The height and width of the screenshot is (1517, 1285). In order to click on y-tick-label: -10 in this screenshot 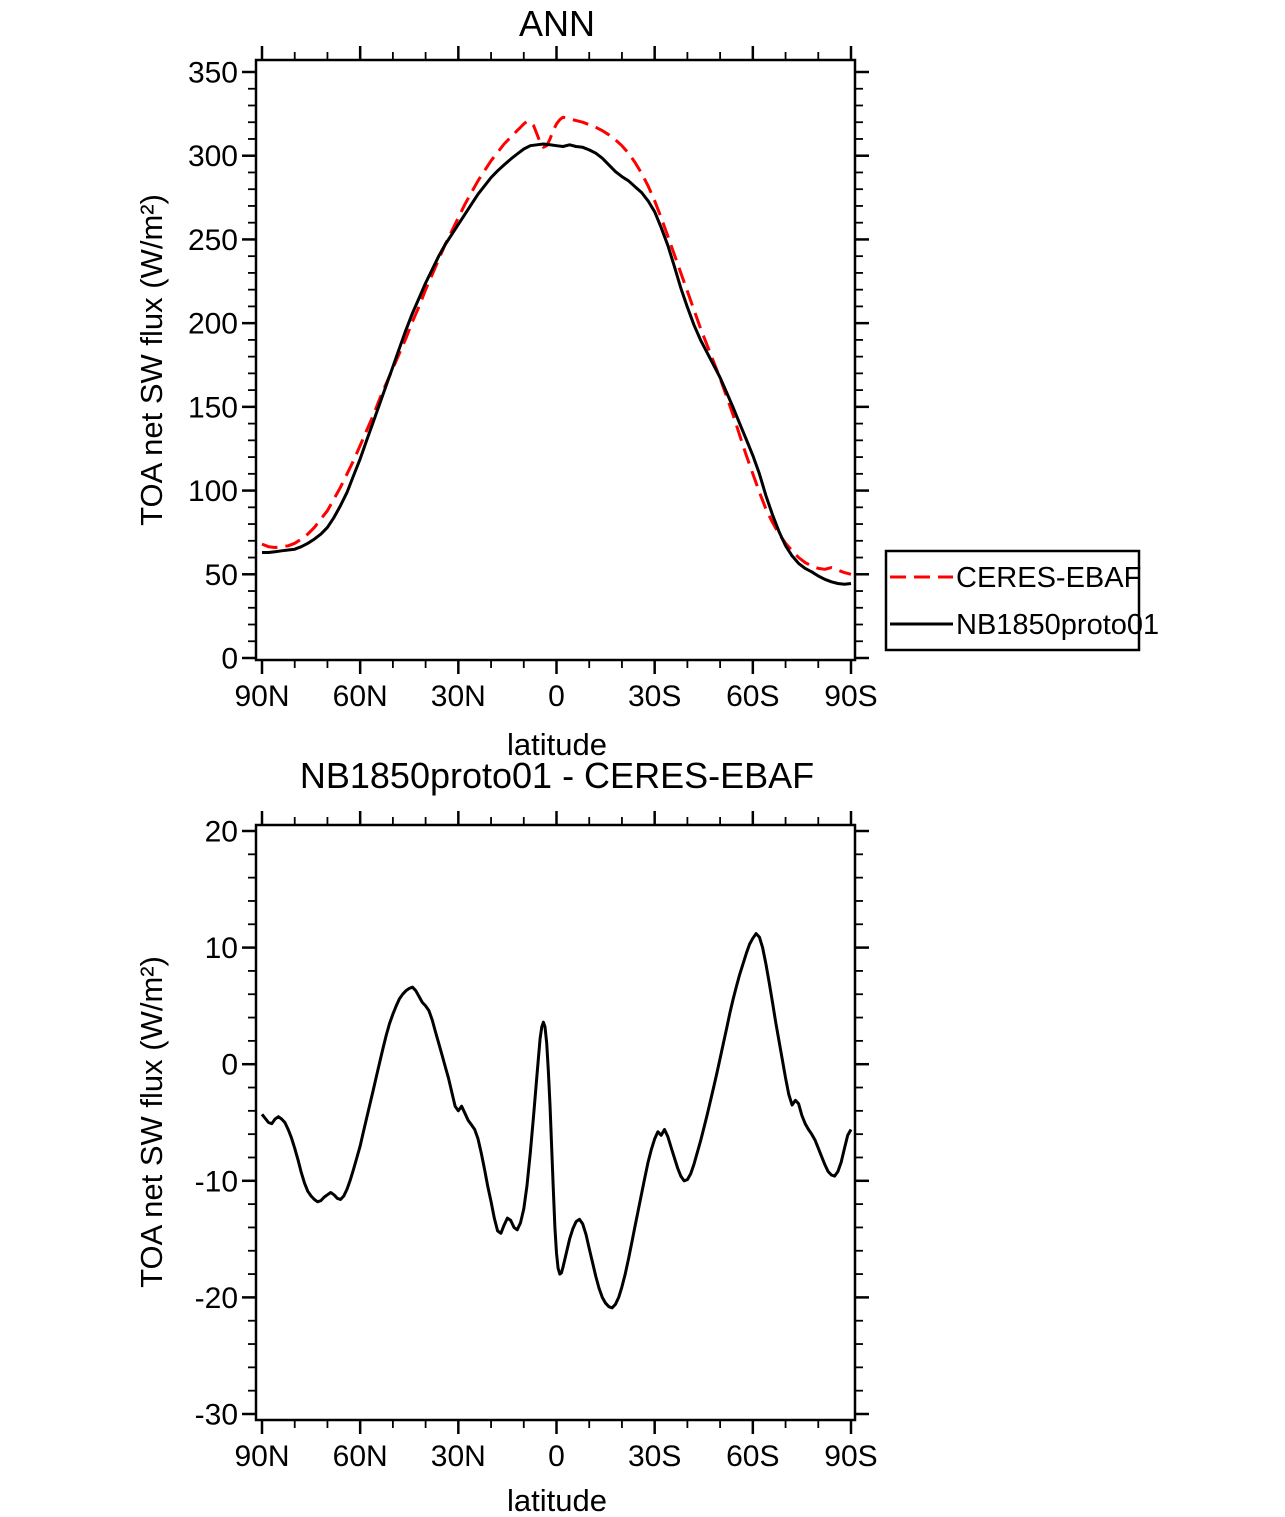, I will do `click(216, 1181)`.